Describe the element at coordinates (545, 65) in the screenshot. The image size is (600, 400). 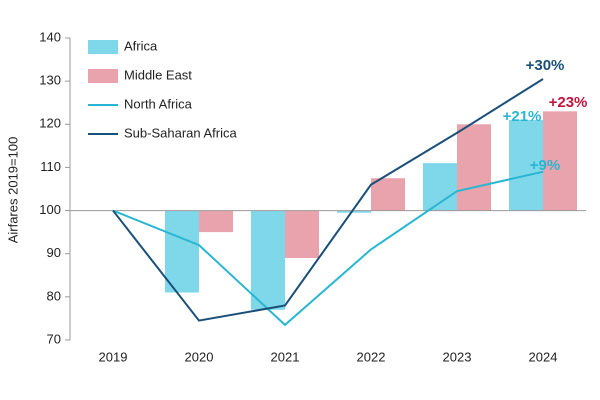
I see `annotation: +30%` at that location.